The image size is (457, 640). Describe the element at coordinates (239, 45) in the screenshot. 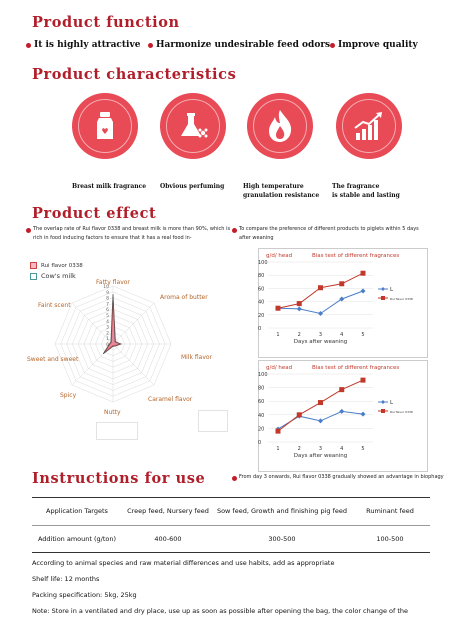

I see `function-item: Harmonize undesirable feed odors` at that location.